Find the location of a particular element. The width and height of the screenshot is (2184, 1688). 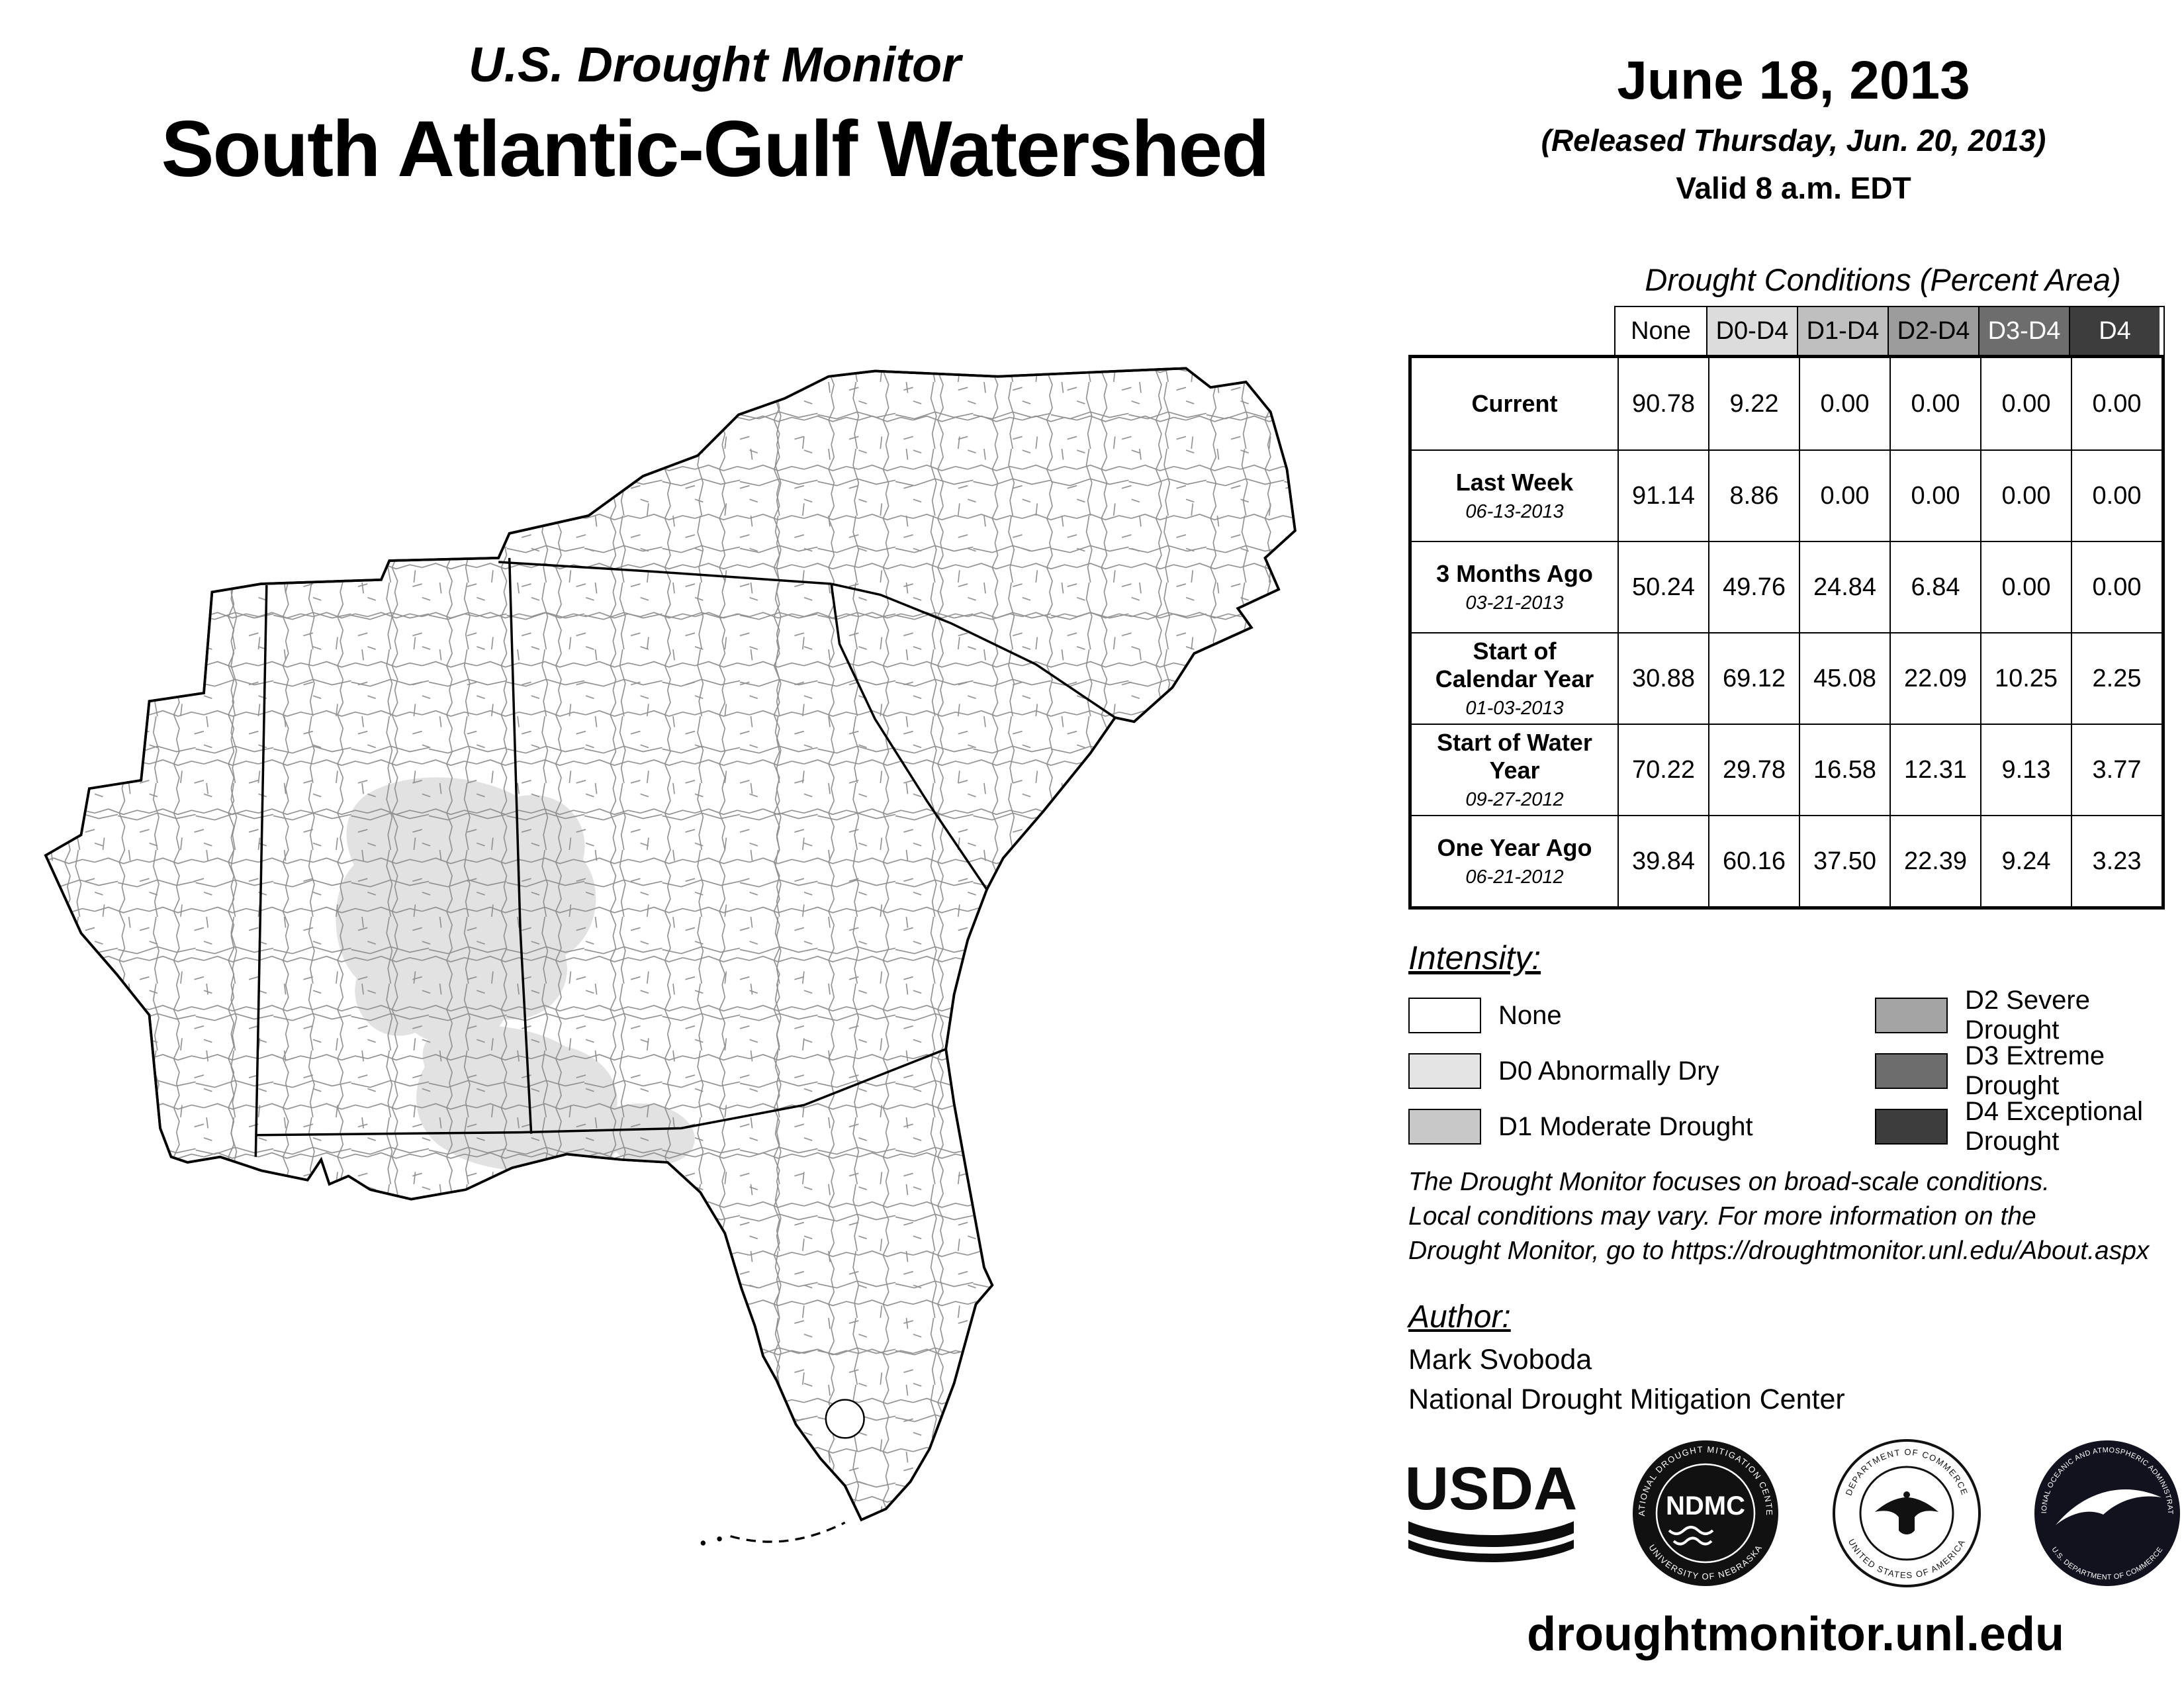

row-label-last-week: Last Week 06-13-2013 is located at coordinates (1514, 495).